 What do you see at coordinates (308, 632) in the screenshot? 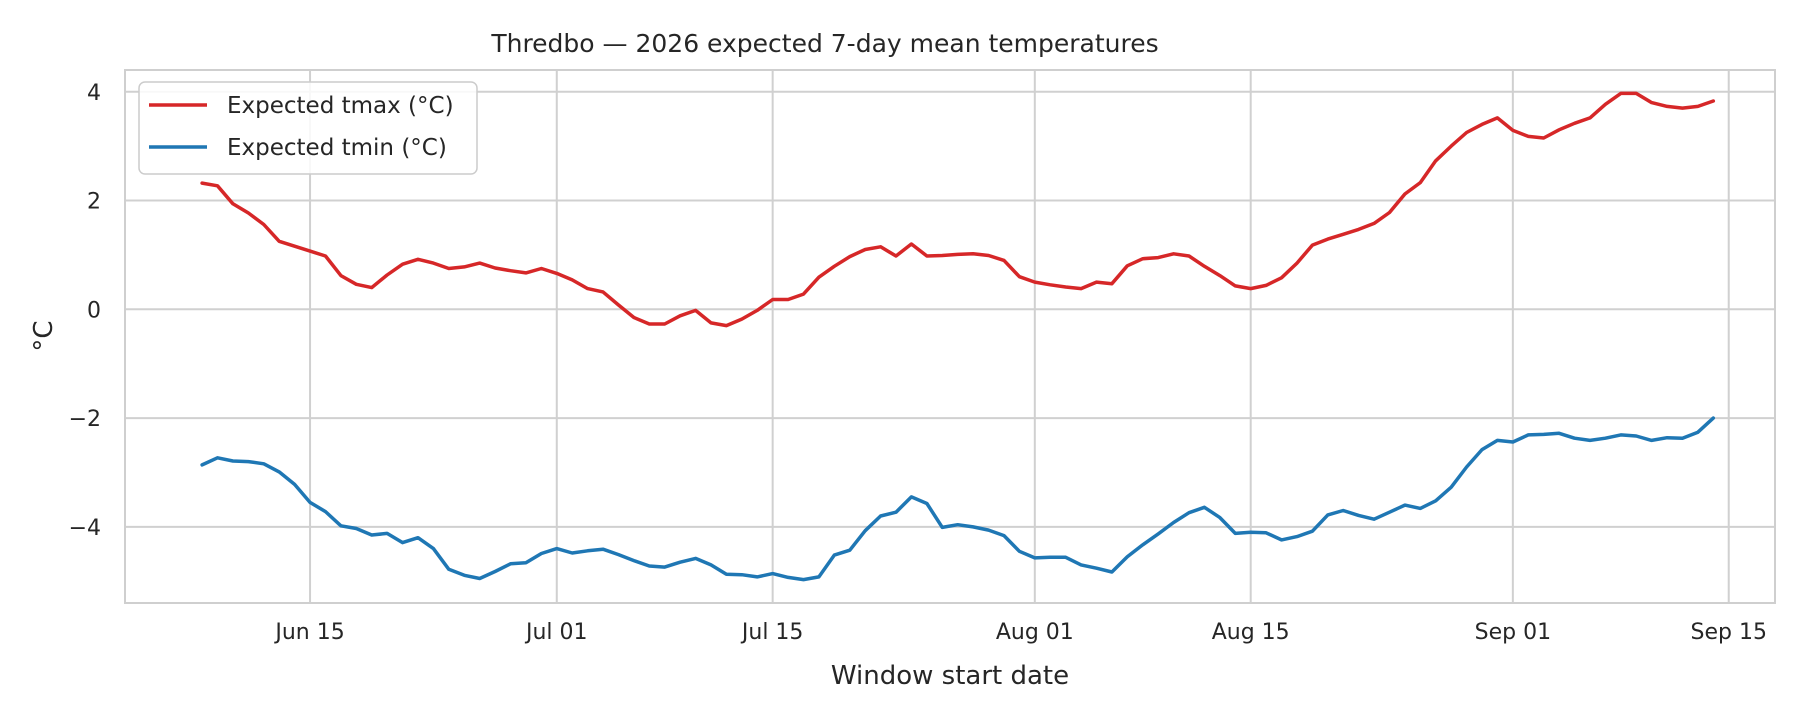
I see `x-tick-label: Jun 15` at bounding box center [308, 632].